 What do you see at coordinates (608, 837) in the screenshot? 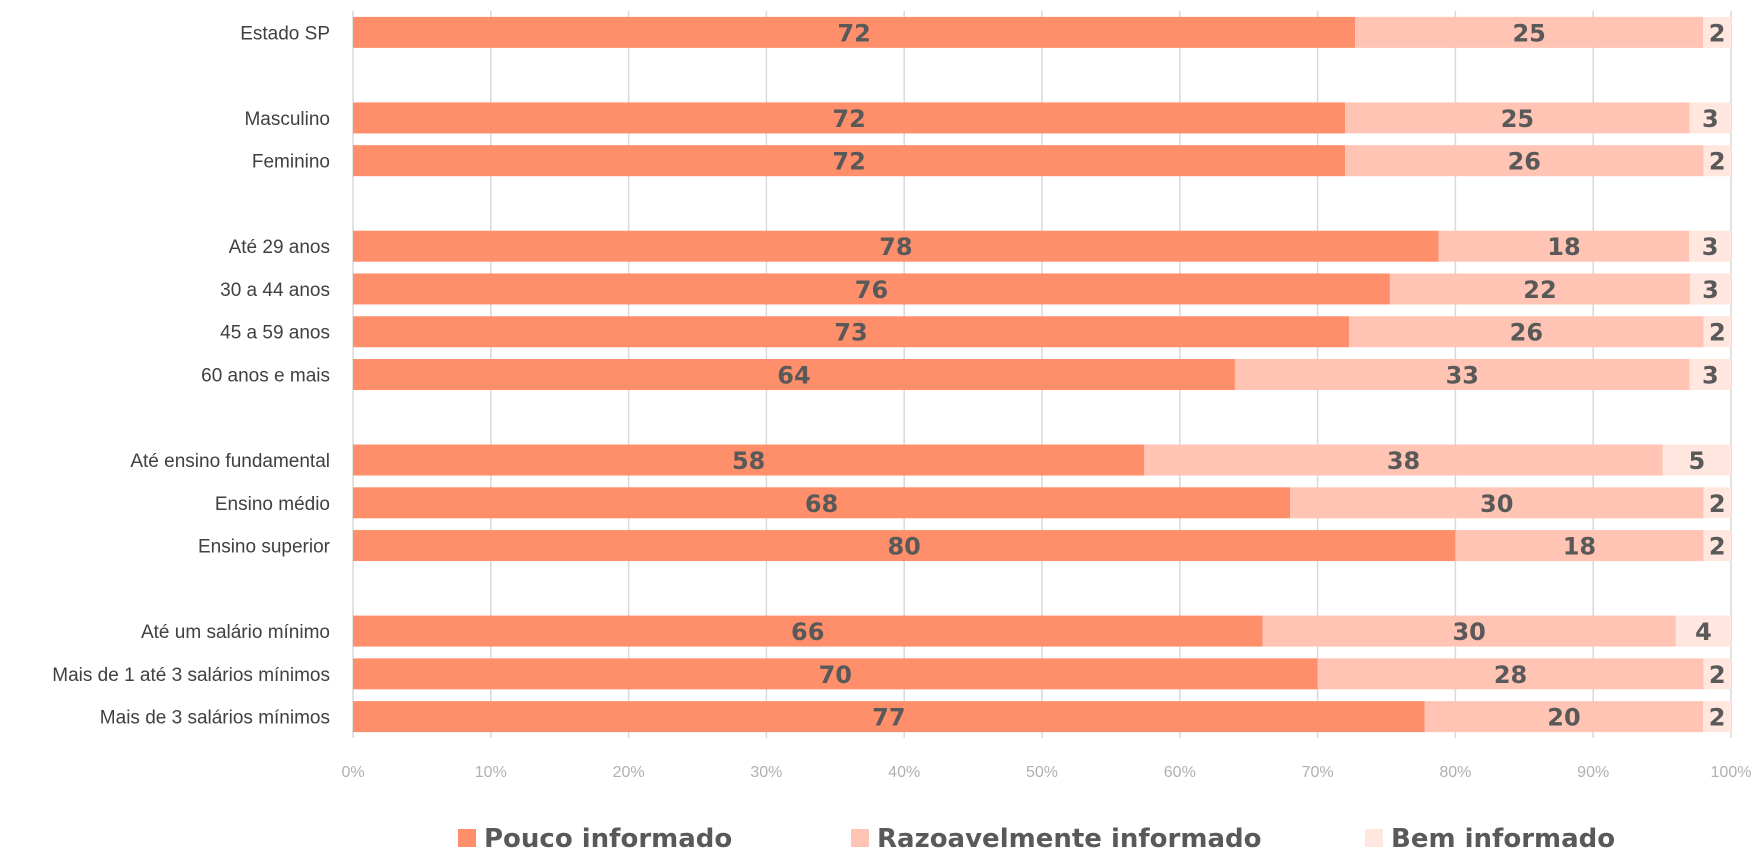
I see `legend-label: Pouco informado` at bounding box center [608, 837].